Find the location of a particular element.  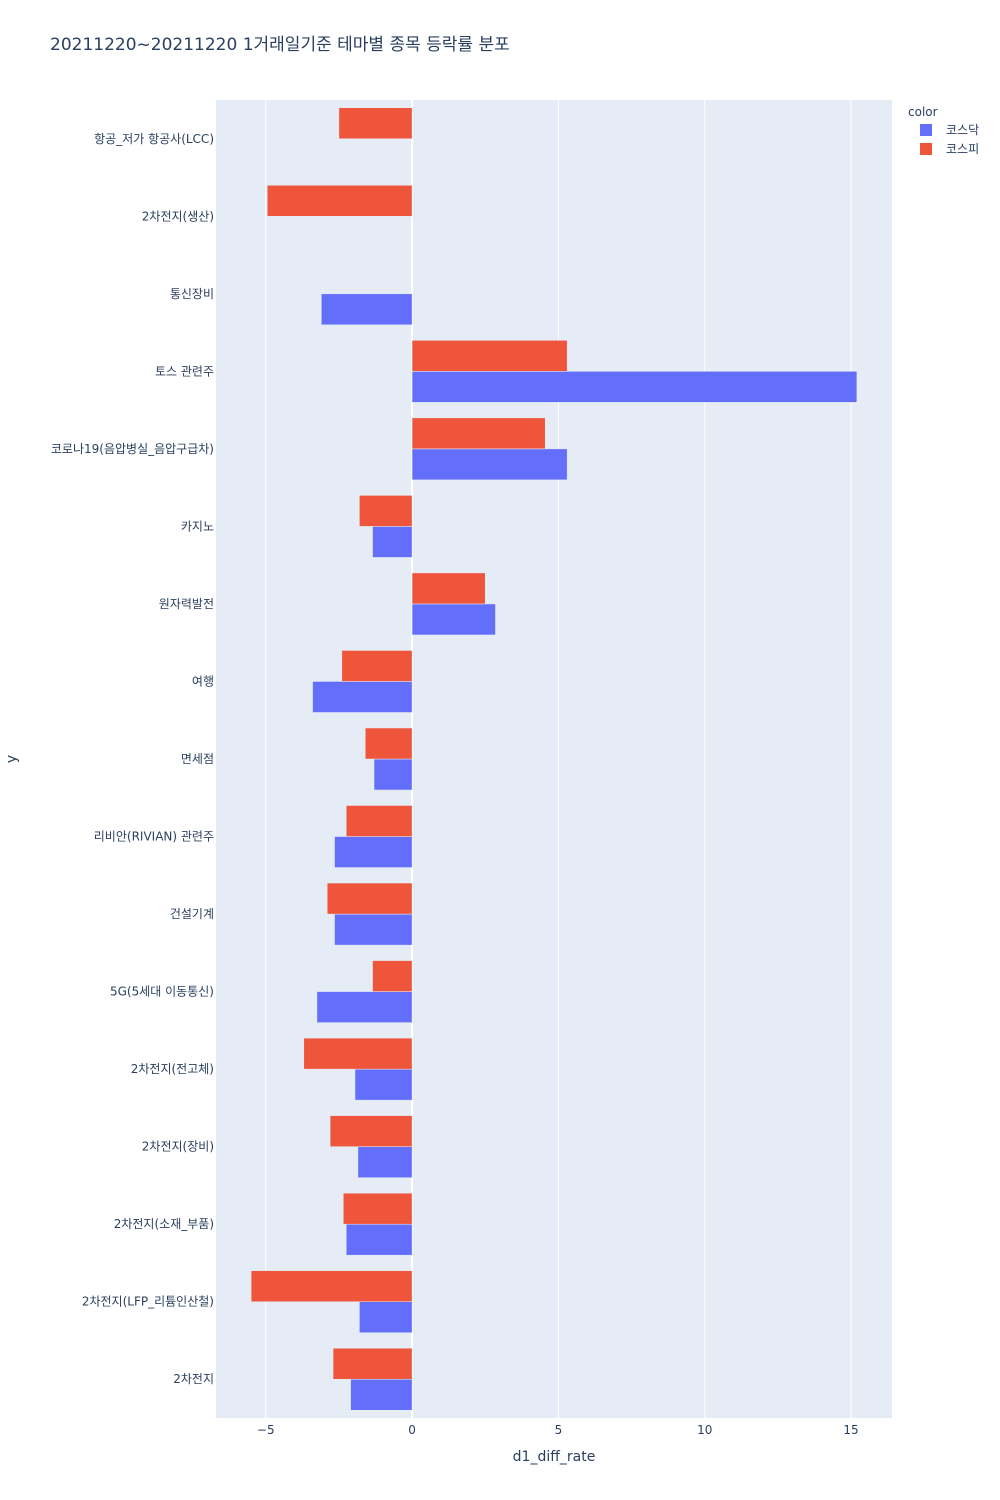

y-tick-label: 원자력발전 is located at coordinates (186, 604).